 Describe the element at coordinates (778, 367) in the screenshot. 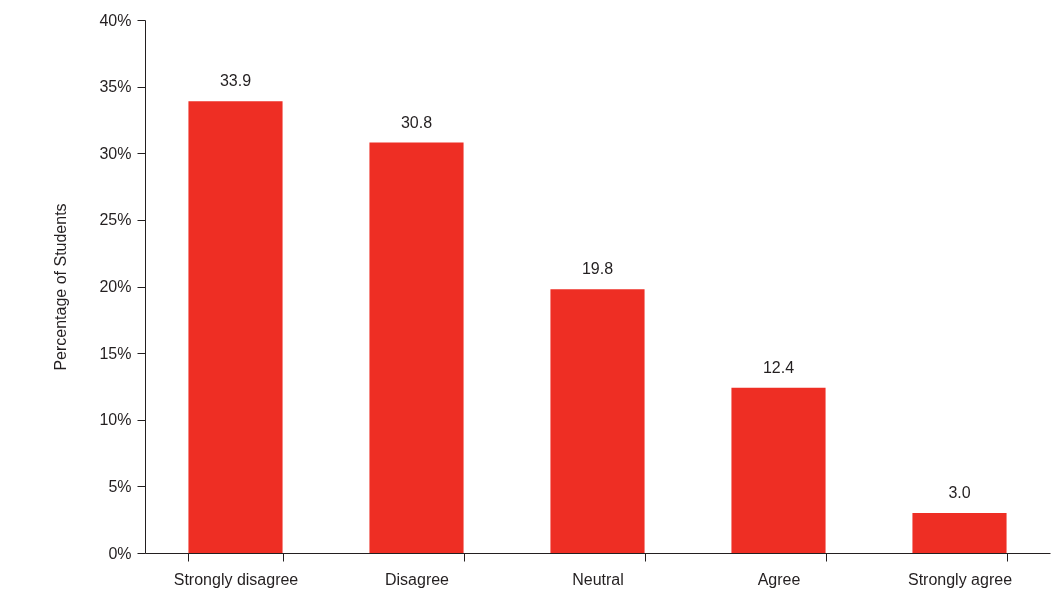

I see `data-label: 12.4` at that location.